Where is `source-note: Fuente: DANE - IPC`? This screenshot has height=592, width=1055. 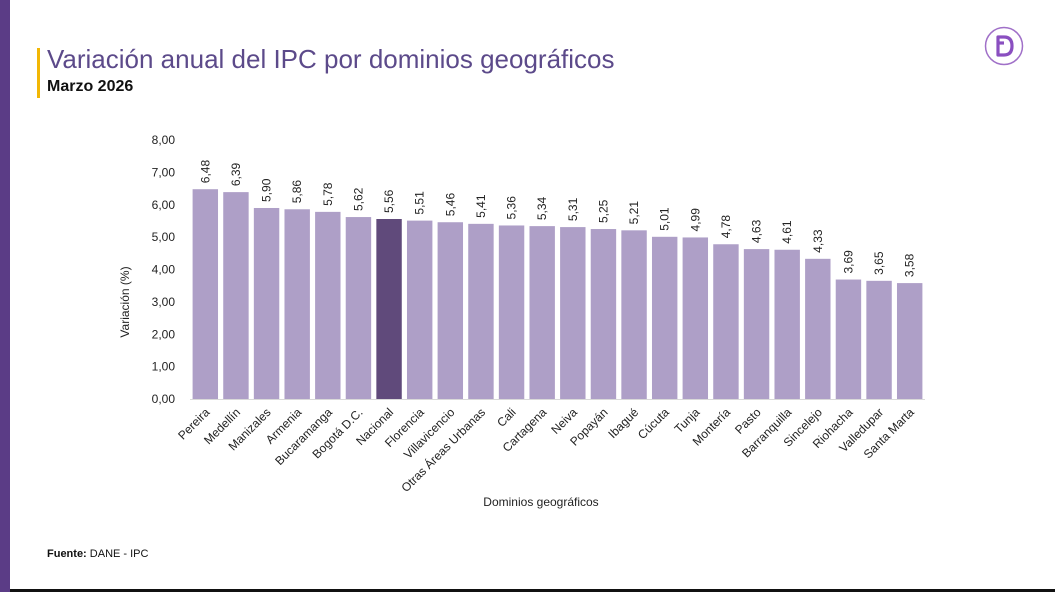
source-note: Fuente: DANE - IPC is located at coordinates (97, 554).